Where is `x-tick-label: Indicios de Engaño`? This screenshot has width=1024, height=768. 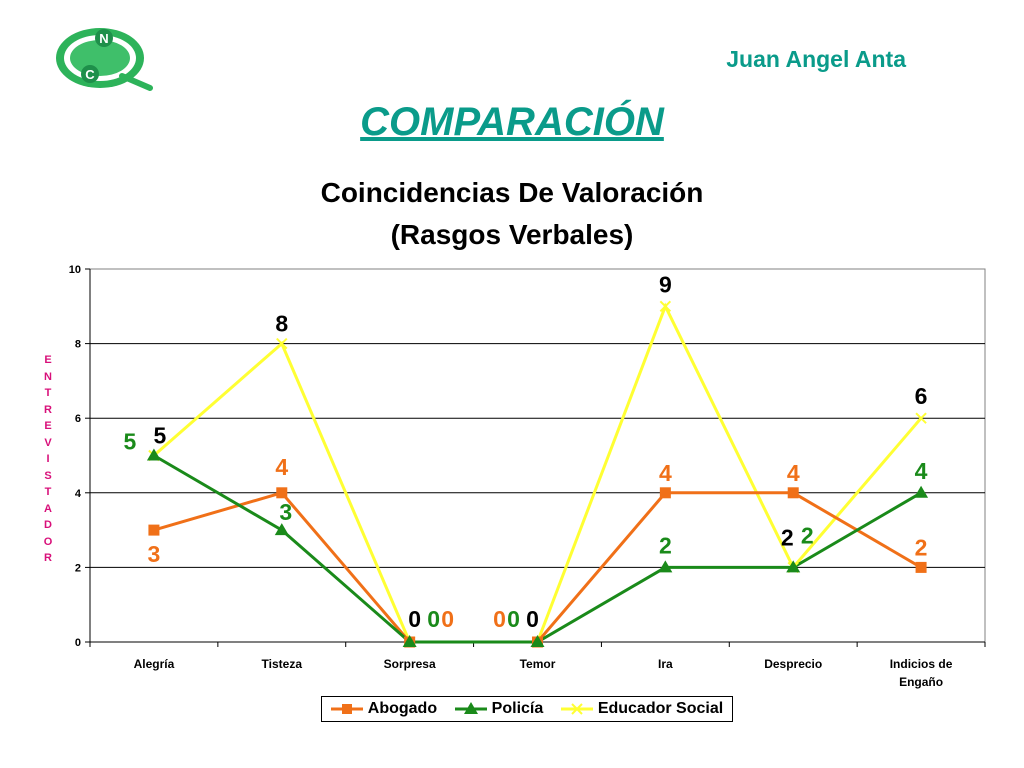
x-tick-label: Indicios de Engaño is located at coordinates (921, 673).